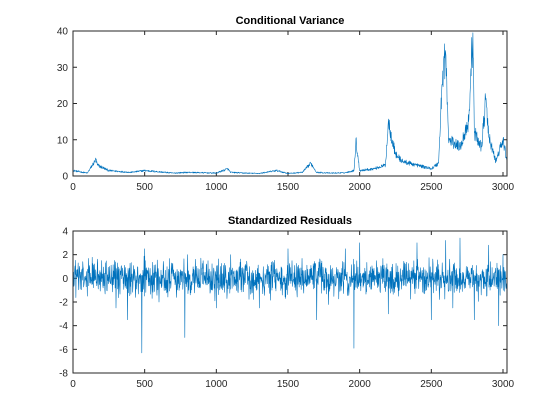  I want to click on y-tick-label: -2, so click(63, 303).